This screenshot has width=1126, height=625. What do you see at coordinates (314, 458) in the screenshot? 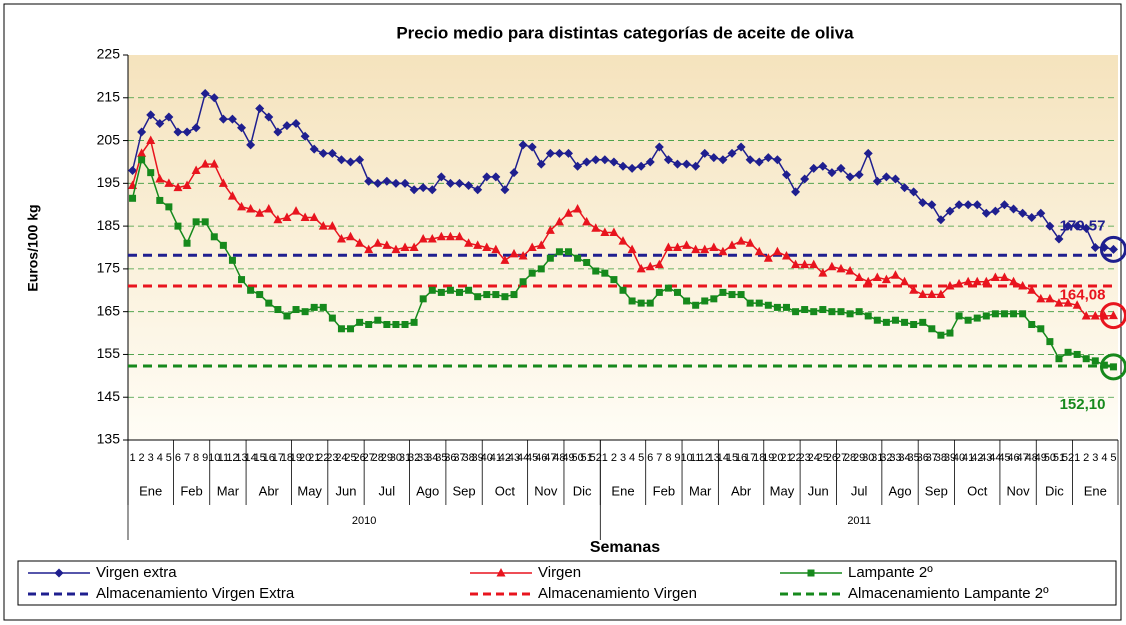
I see `x-tick-label: 21` at bounding box center [314, 458].